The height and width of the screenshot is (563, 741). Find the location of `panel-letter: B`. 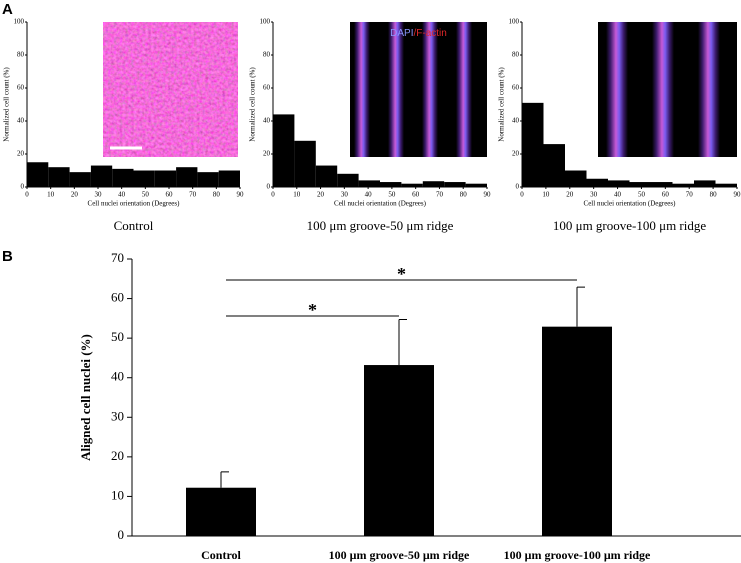

panel-letter: B is located at coordinates (7, 256).